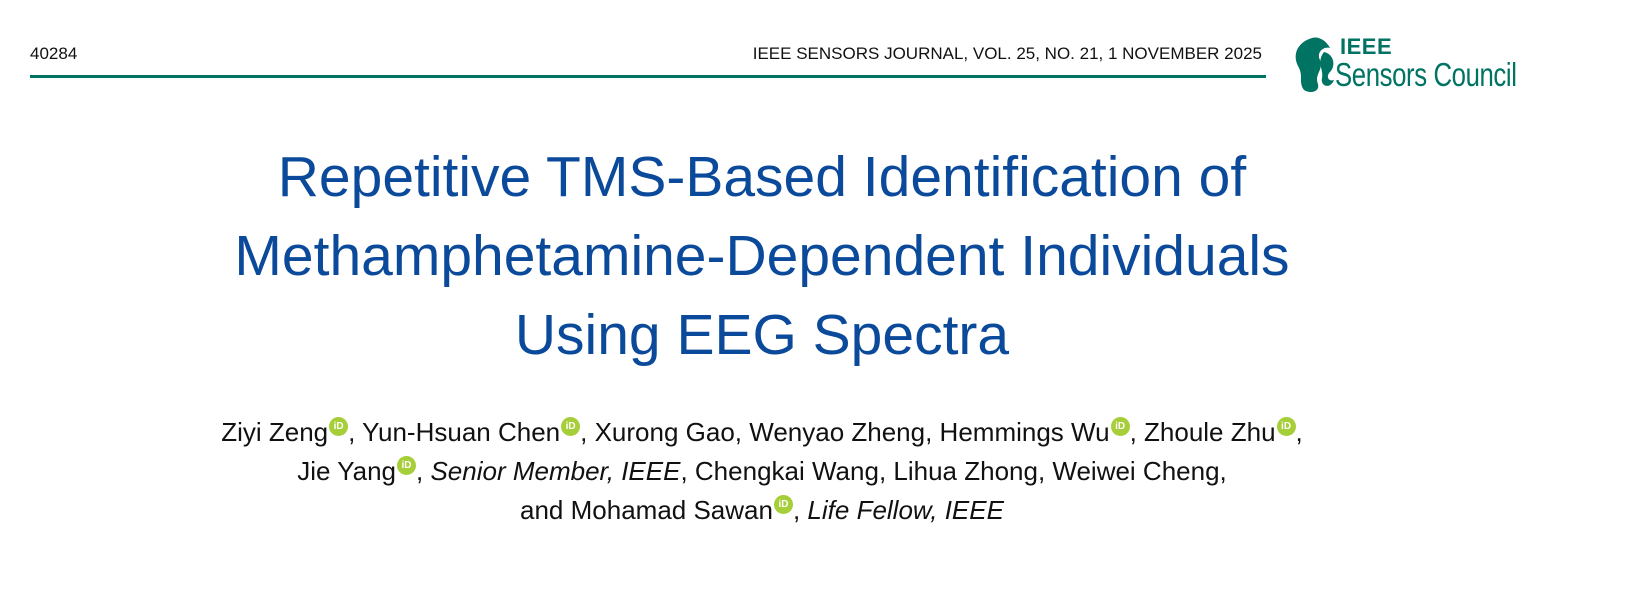 This screenshot has width=1650, height=594. I want to click on title-line: Repetitive TMS-Based Identification of, so click(762, 177).